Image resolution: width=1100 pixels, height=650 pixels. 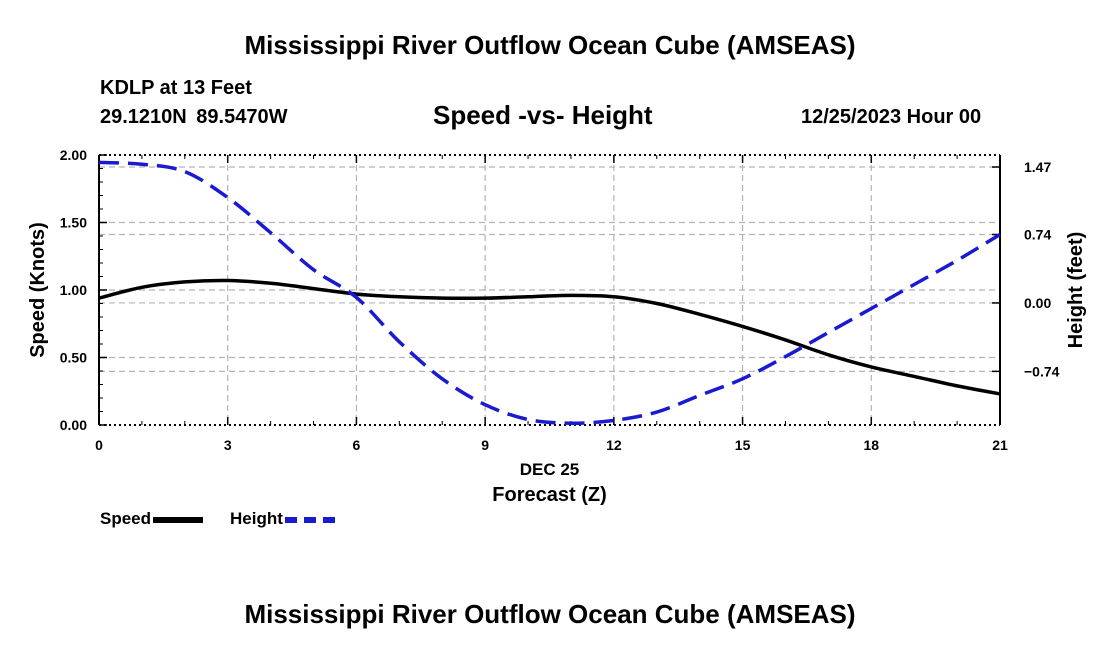 What do you see at coordinates (549, 495) in the screenshot?
I see `x-axis-title: Forecast (Z)` at bounding box center [549, 495].